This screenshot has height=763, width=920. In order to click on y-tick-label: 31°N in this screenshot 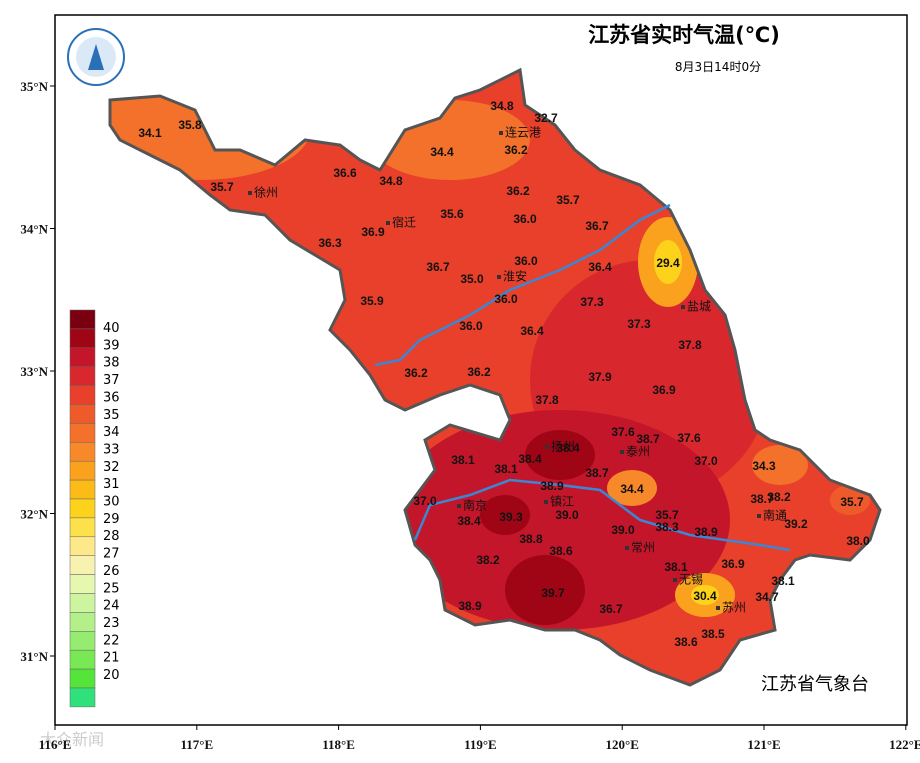, I will do `click(34, 656)`.